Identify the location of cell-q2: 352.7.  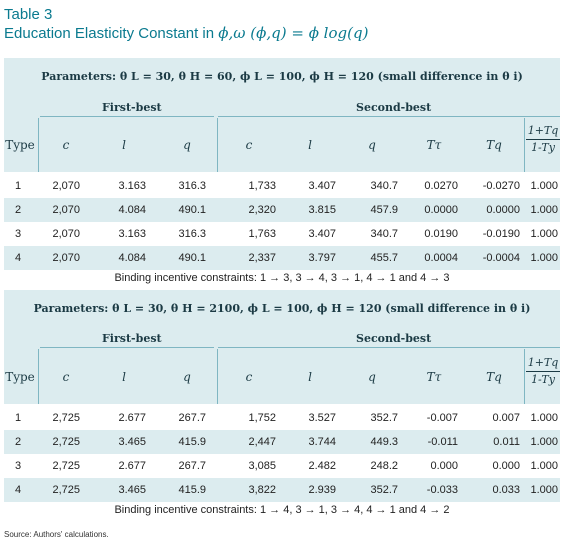
(384, 418).